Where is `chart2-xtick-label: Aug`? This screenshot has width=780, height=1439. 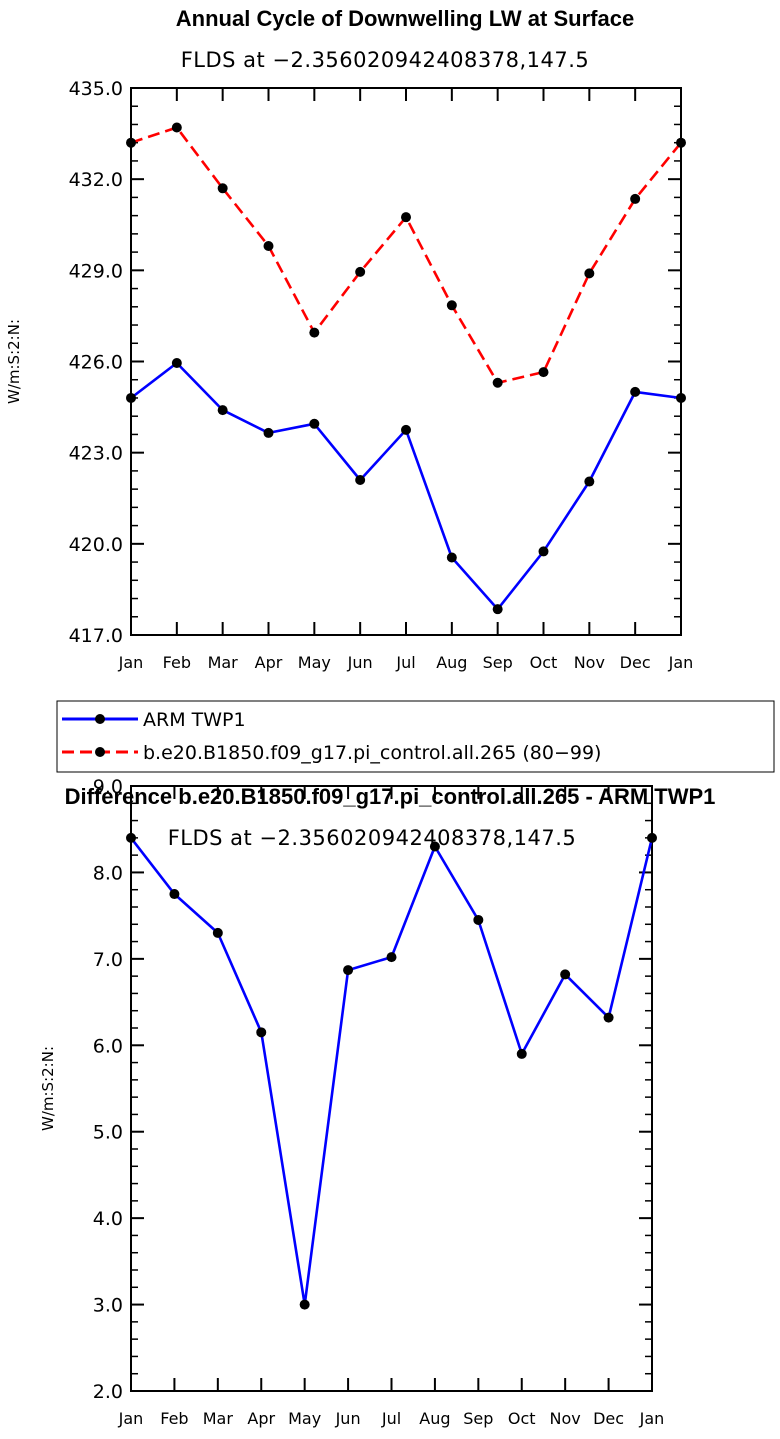 chart2-xtick-label: Aug is located at coordinates (434, 1418).